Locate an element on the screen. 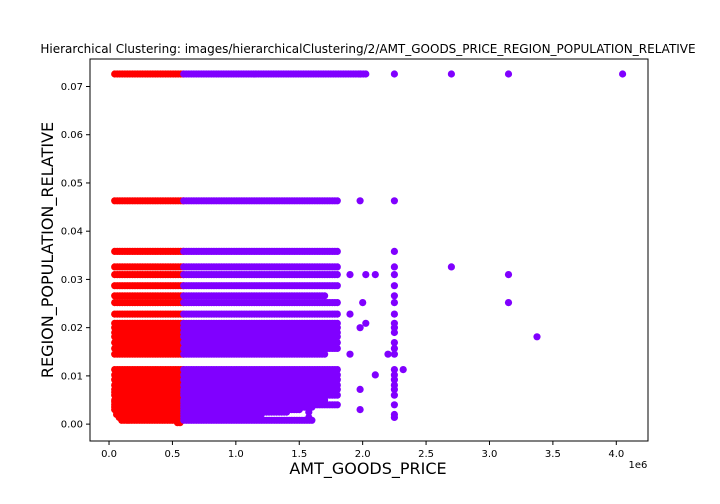 This screenshot has height=504, width=720. y-tick-label: 0.06 is located at coordinates (72, 135).